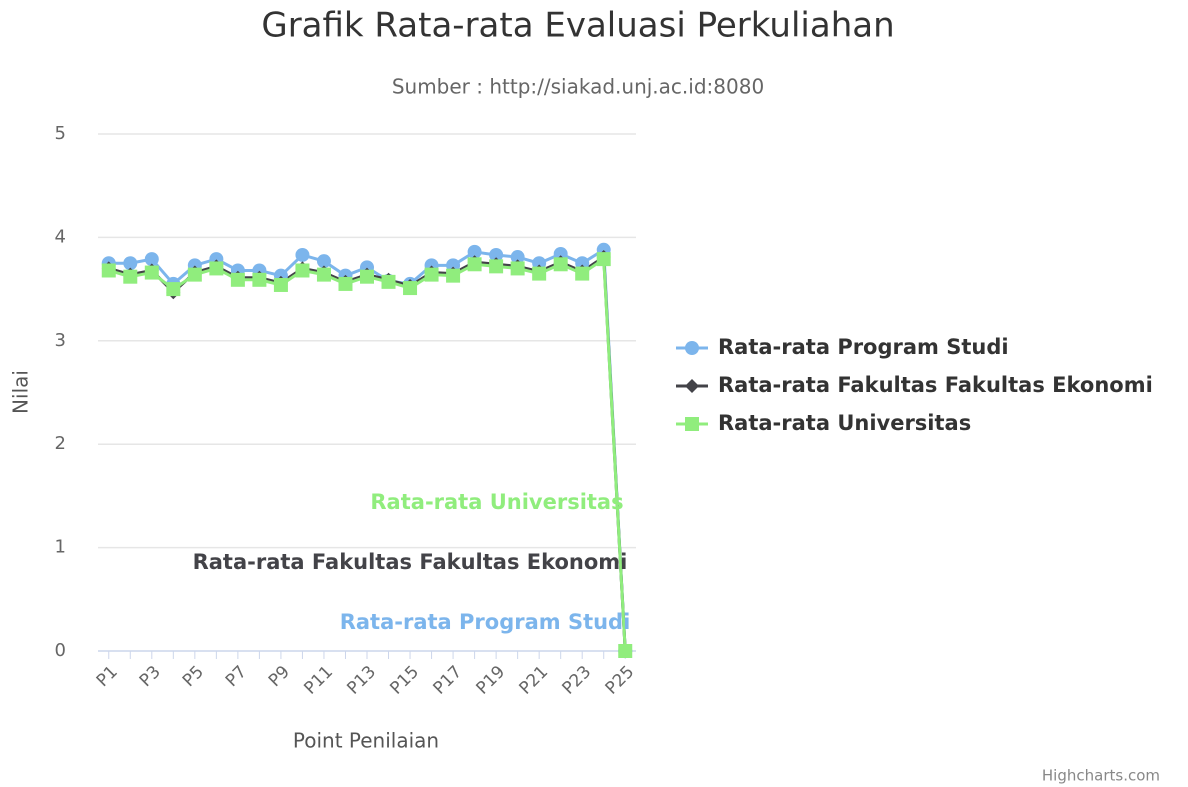  I want to click on y-tick-label: 1, so click(60, 547).